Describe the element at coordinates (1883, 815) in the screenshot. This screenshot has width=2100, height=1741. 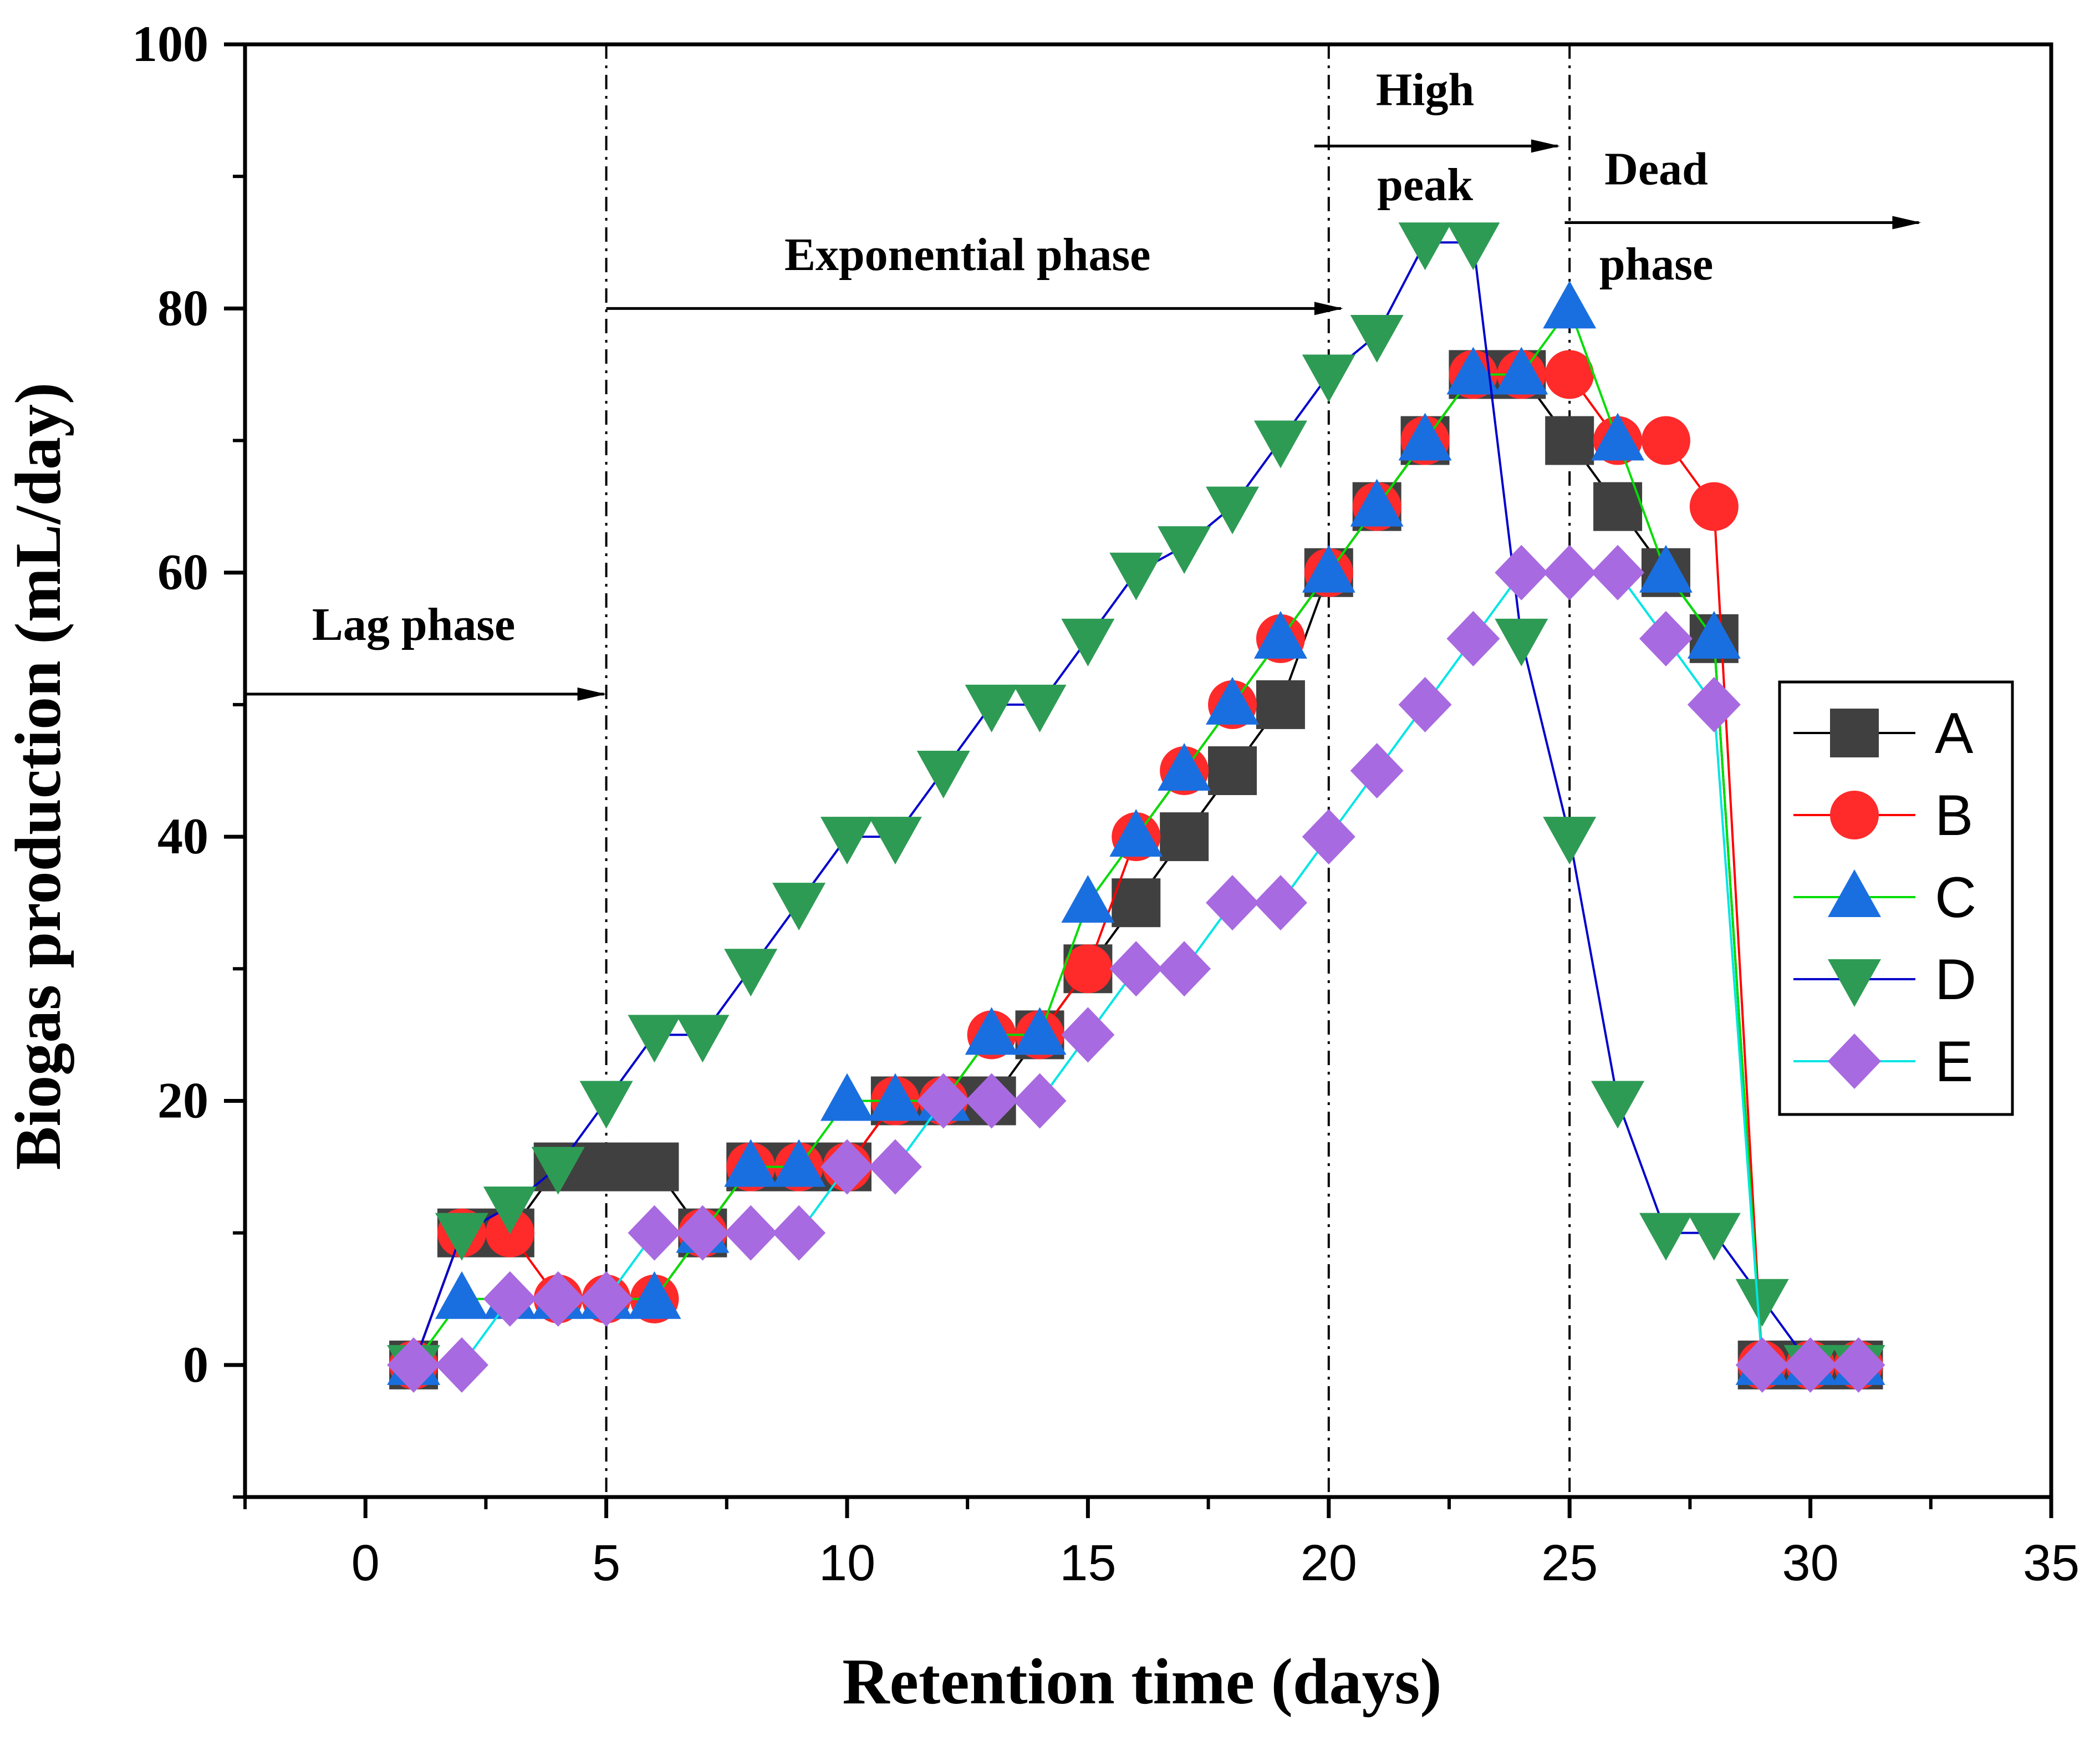
I see `legend-item-B: B` at that location.